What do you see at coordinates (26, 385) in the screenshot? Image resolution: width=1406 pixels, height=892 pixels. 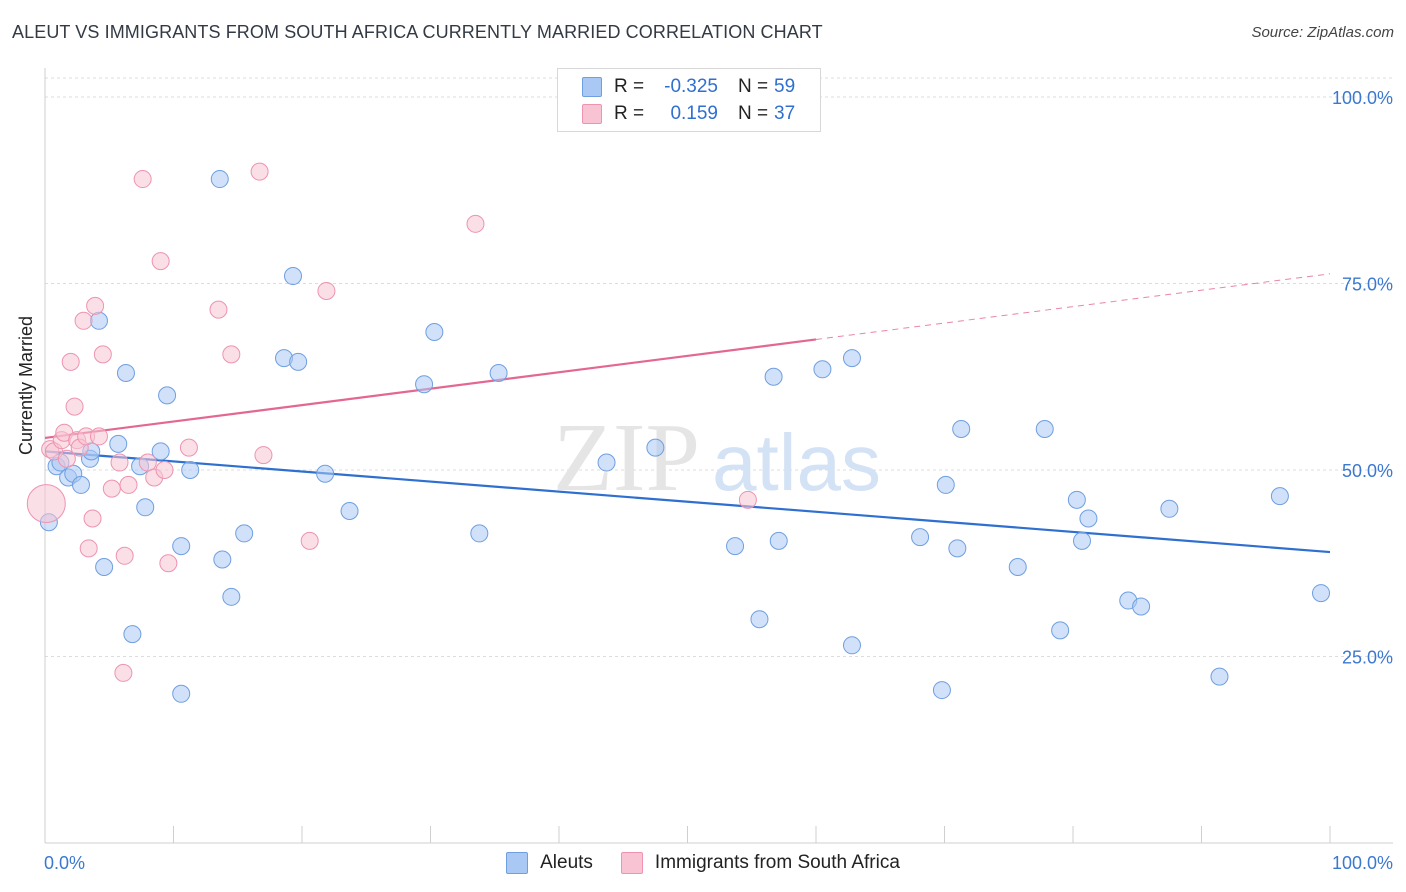 I see `y-axis-label: Currently Married` at bounding box center [26, 385].